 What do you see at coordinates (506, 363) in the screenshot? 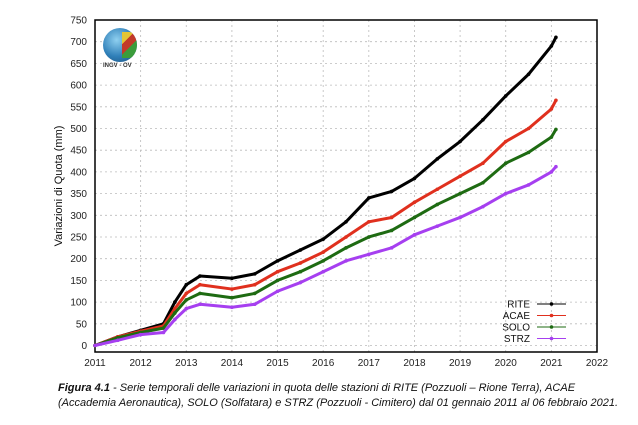
I see `x-tick-label: 2020` at bounding box center [506, 363].